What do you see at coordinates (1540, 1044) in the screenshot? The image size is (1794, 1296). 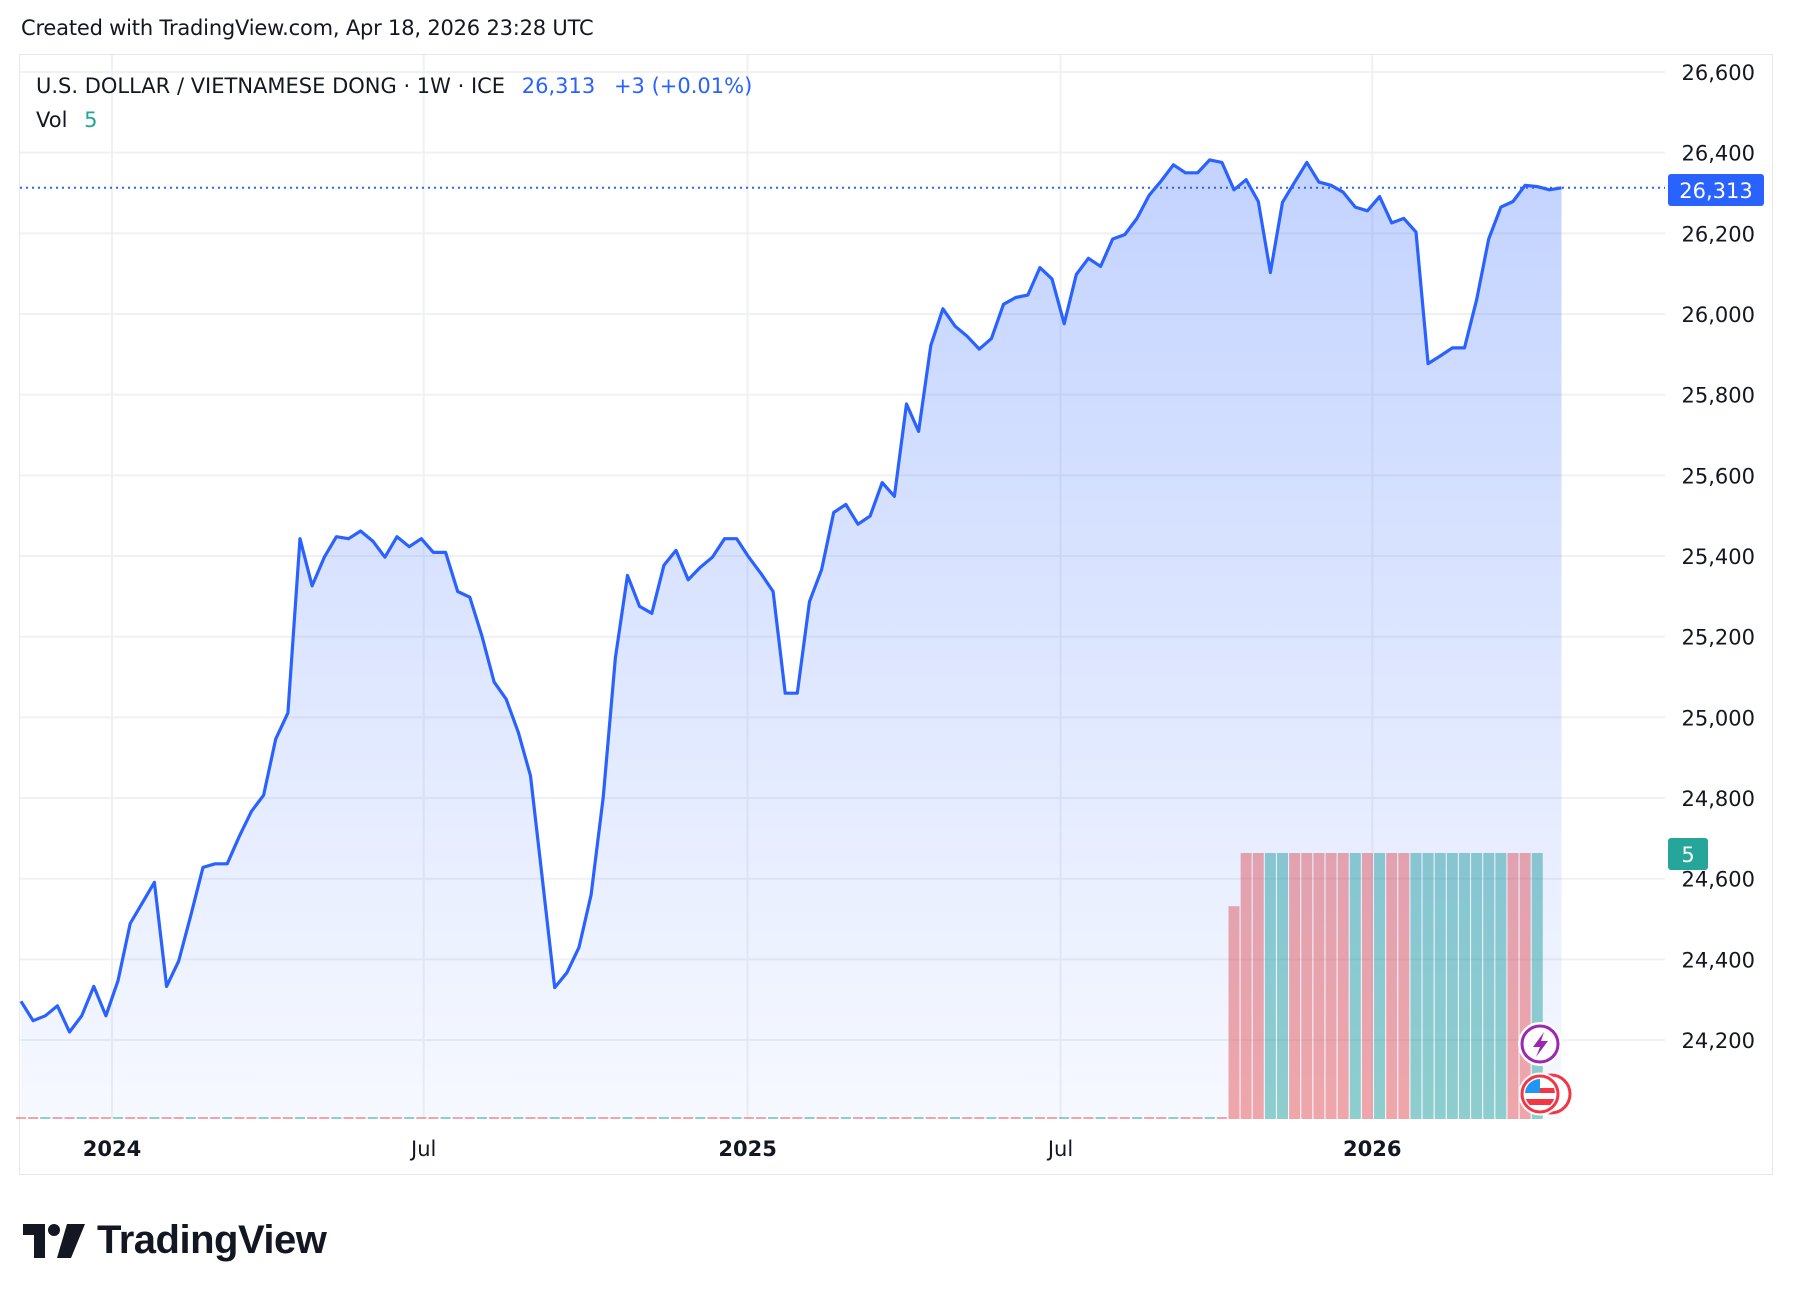 I see `lightning-event-icon` at bounding box center [1540, 1044].